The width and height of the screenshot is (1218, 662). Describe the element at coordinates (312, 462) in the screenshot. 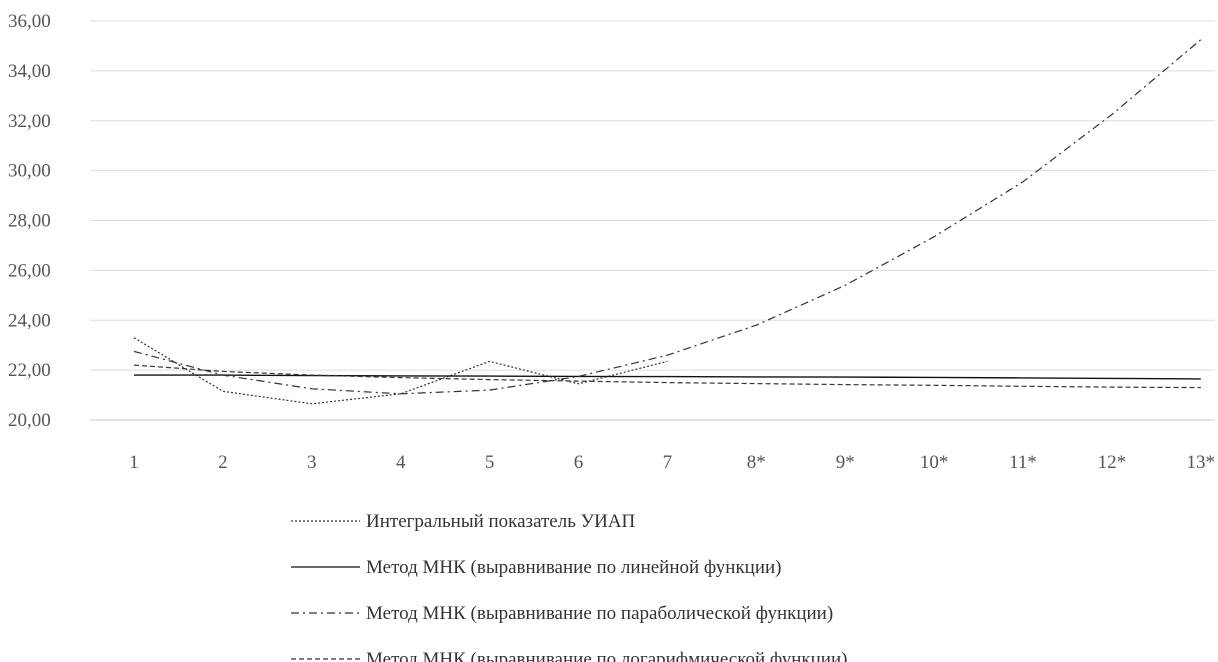

I see `x-tick-label: 3` at that location.